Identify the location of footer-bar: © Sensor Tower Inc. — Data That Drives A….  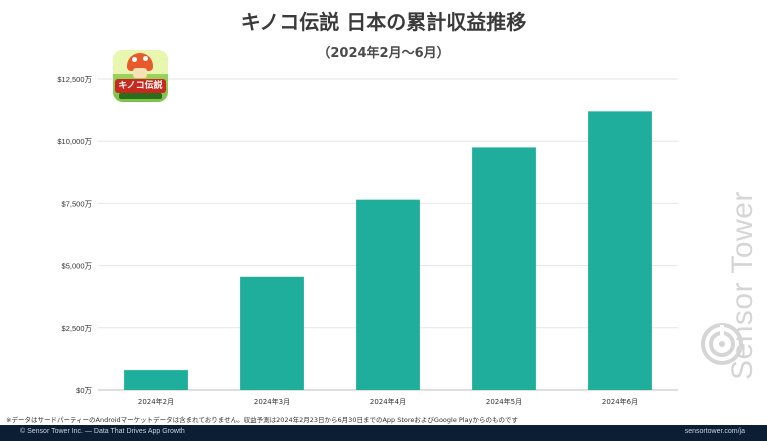
(383, 433).